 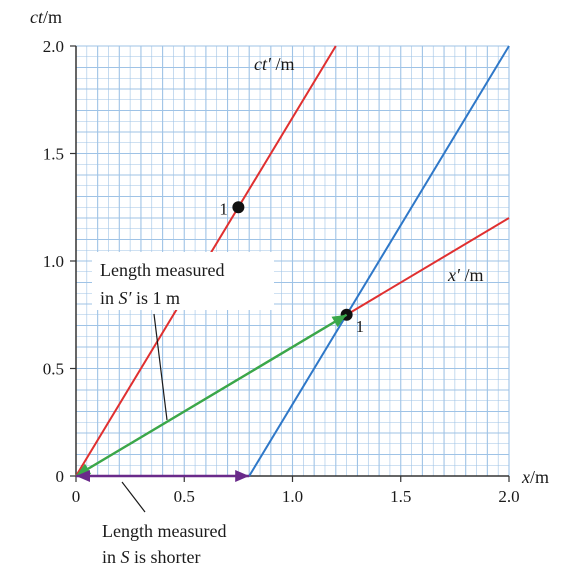 What do you see at coordinates (223, 208) in the screenshot?
I see `point-label-1: 1` at bounding box center [223, 208].